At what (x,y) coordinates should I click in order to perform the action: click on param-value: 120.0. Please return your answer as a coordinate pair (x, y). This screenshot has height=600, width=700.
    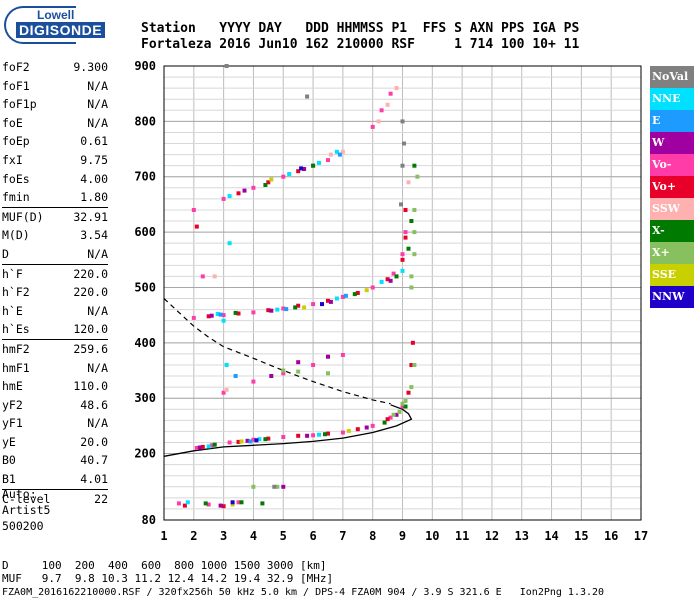
    Looking at the image, I should click on (90, 329).